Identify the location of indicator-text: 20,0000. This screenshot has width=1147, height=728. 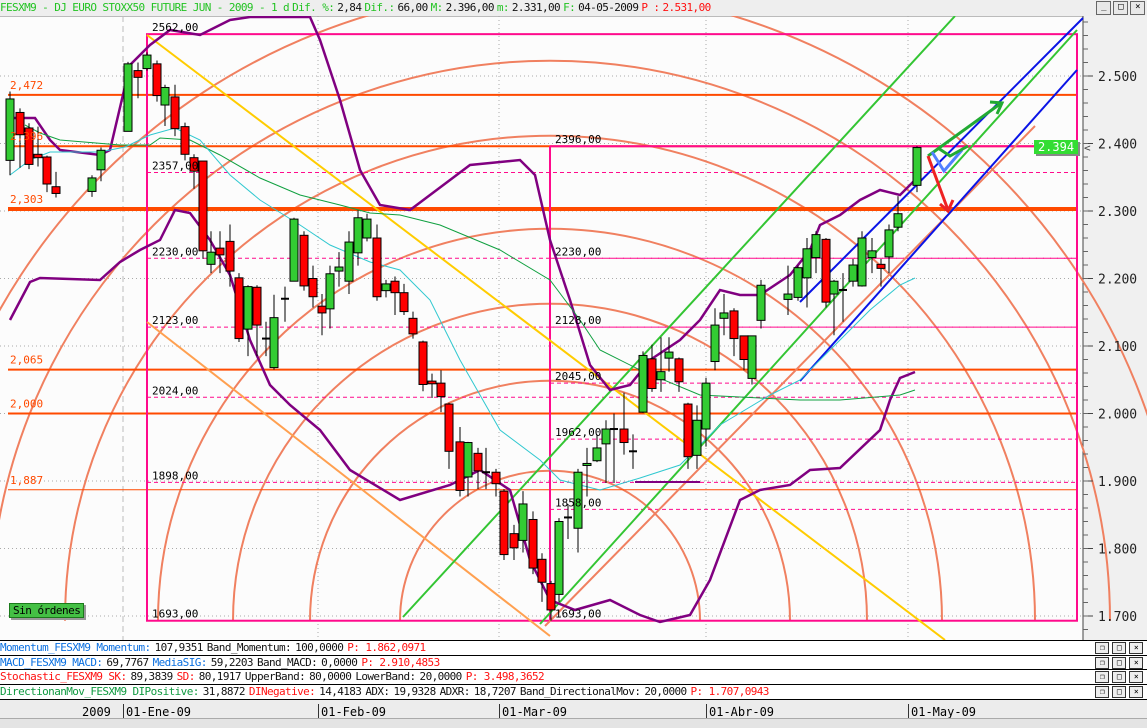
(441, 677).